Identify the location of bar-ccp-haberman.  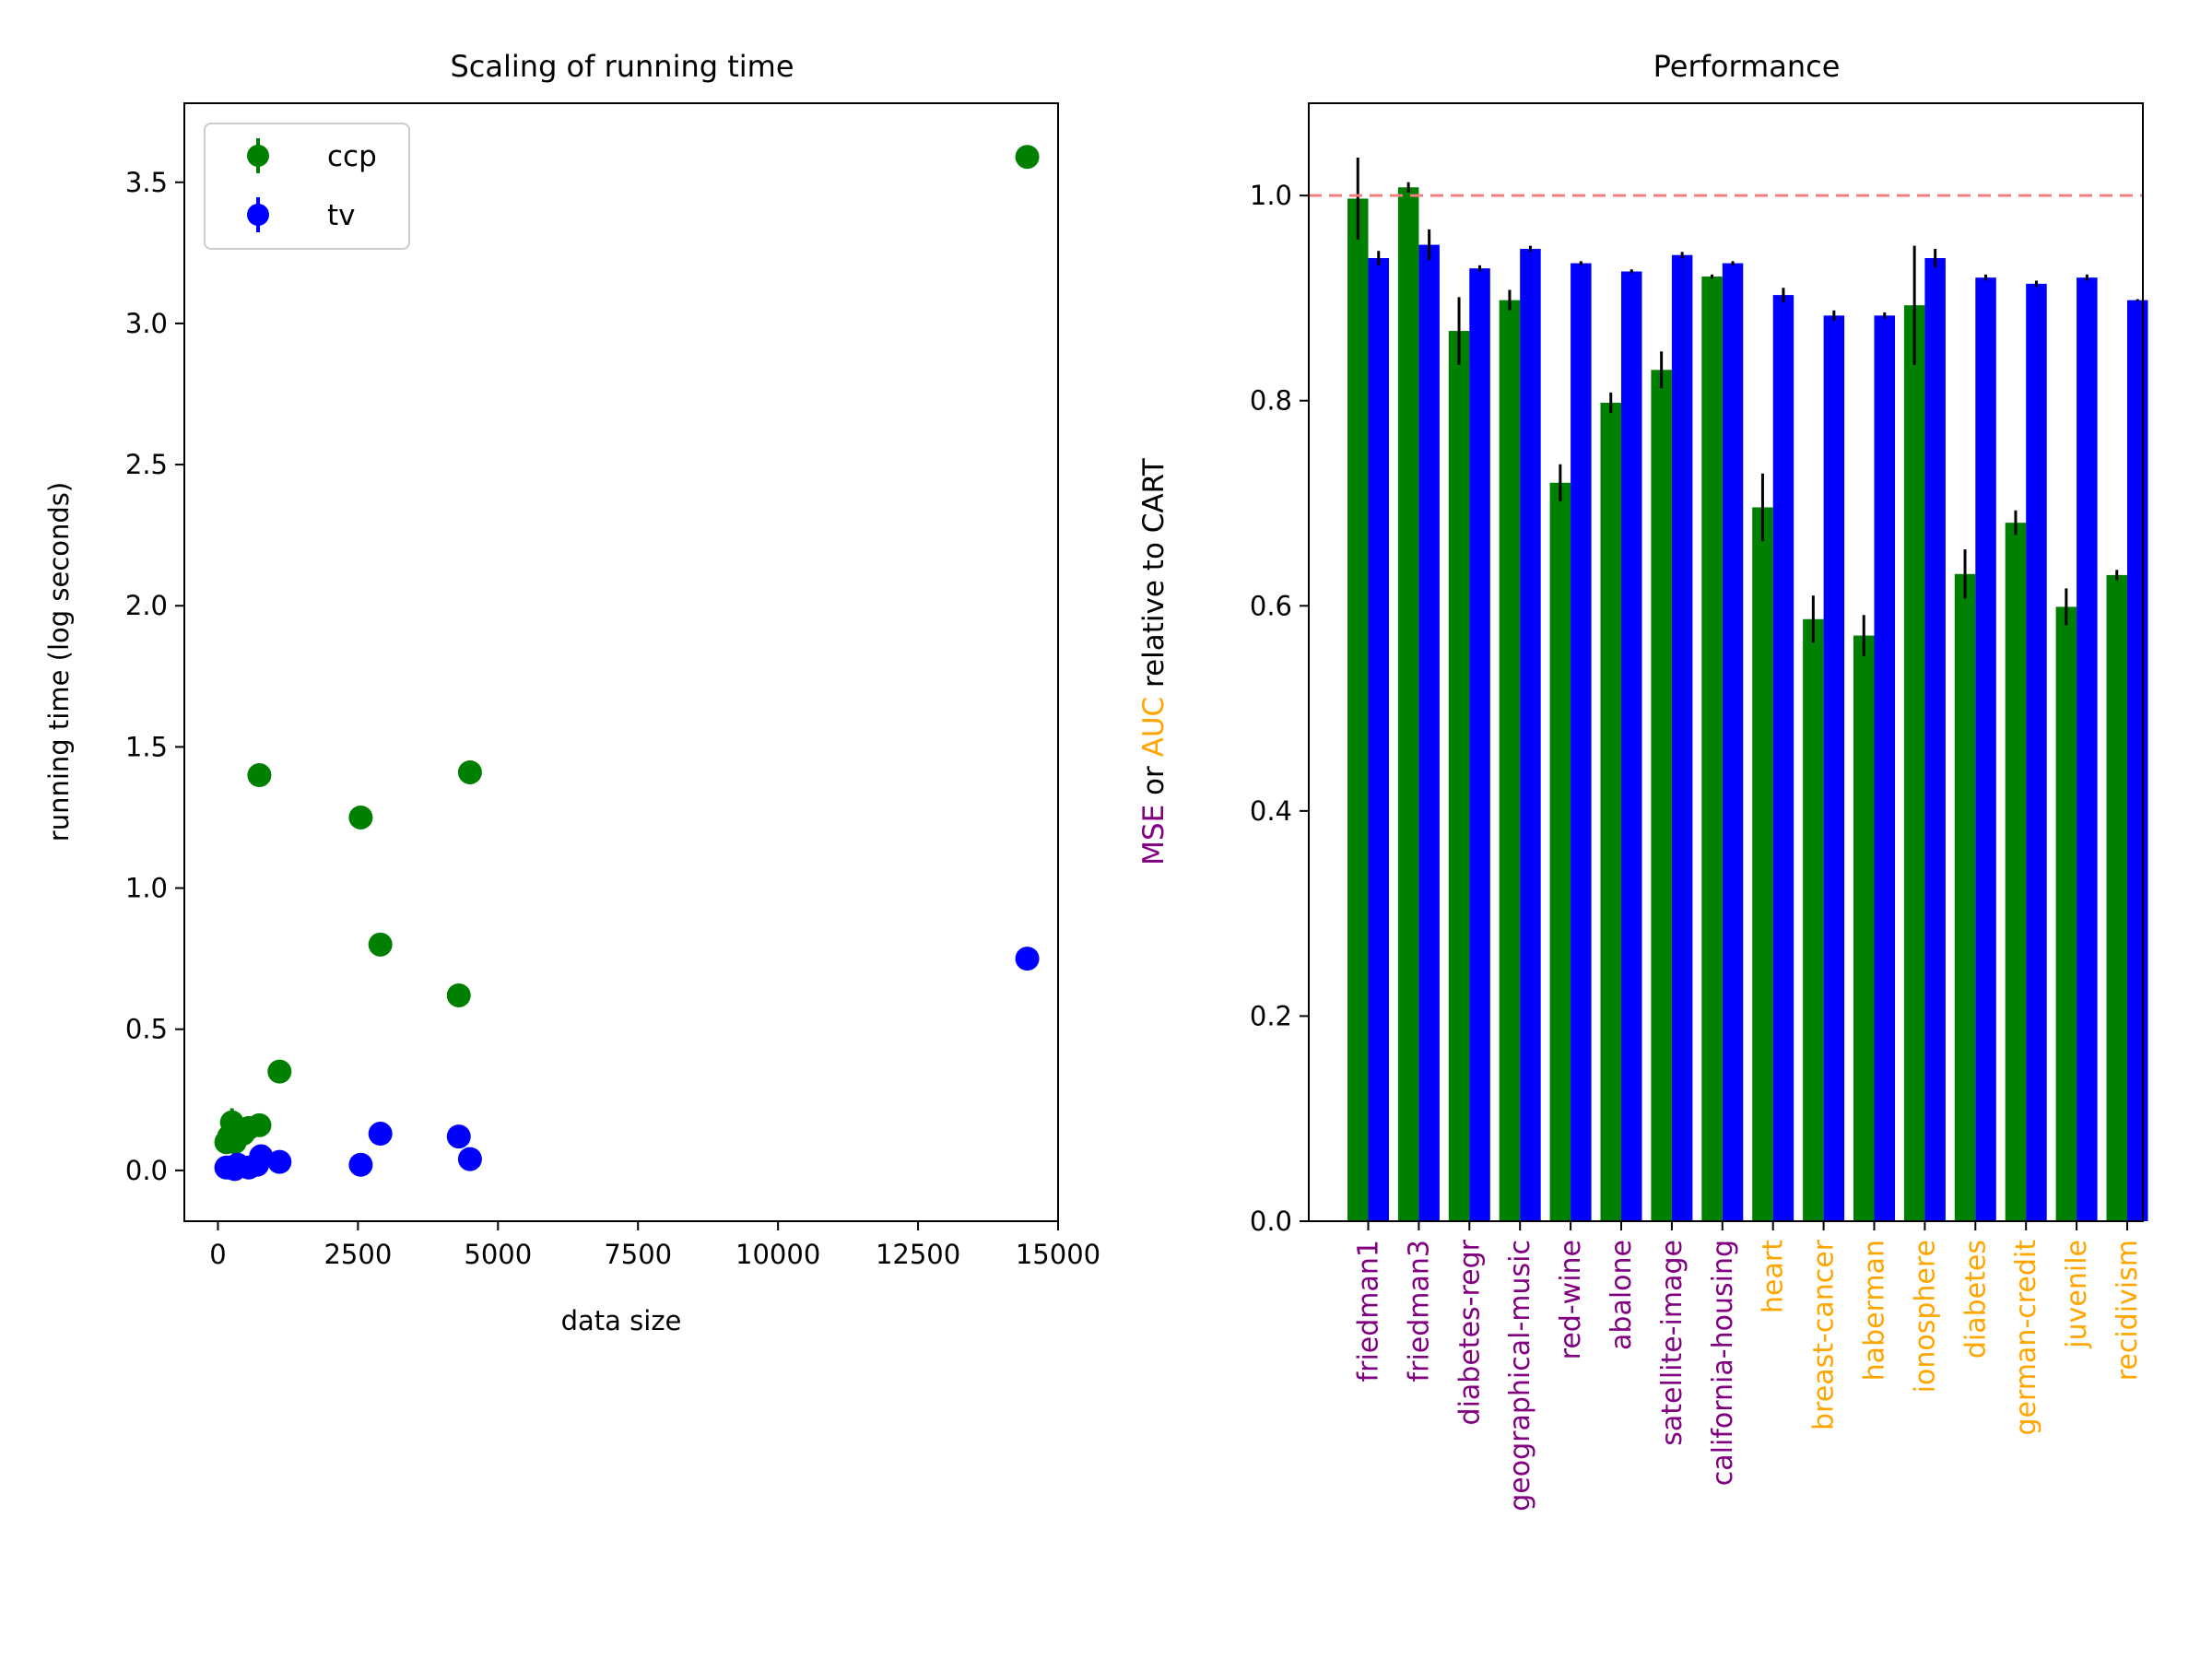
(1864, 928).